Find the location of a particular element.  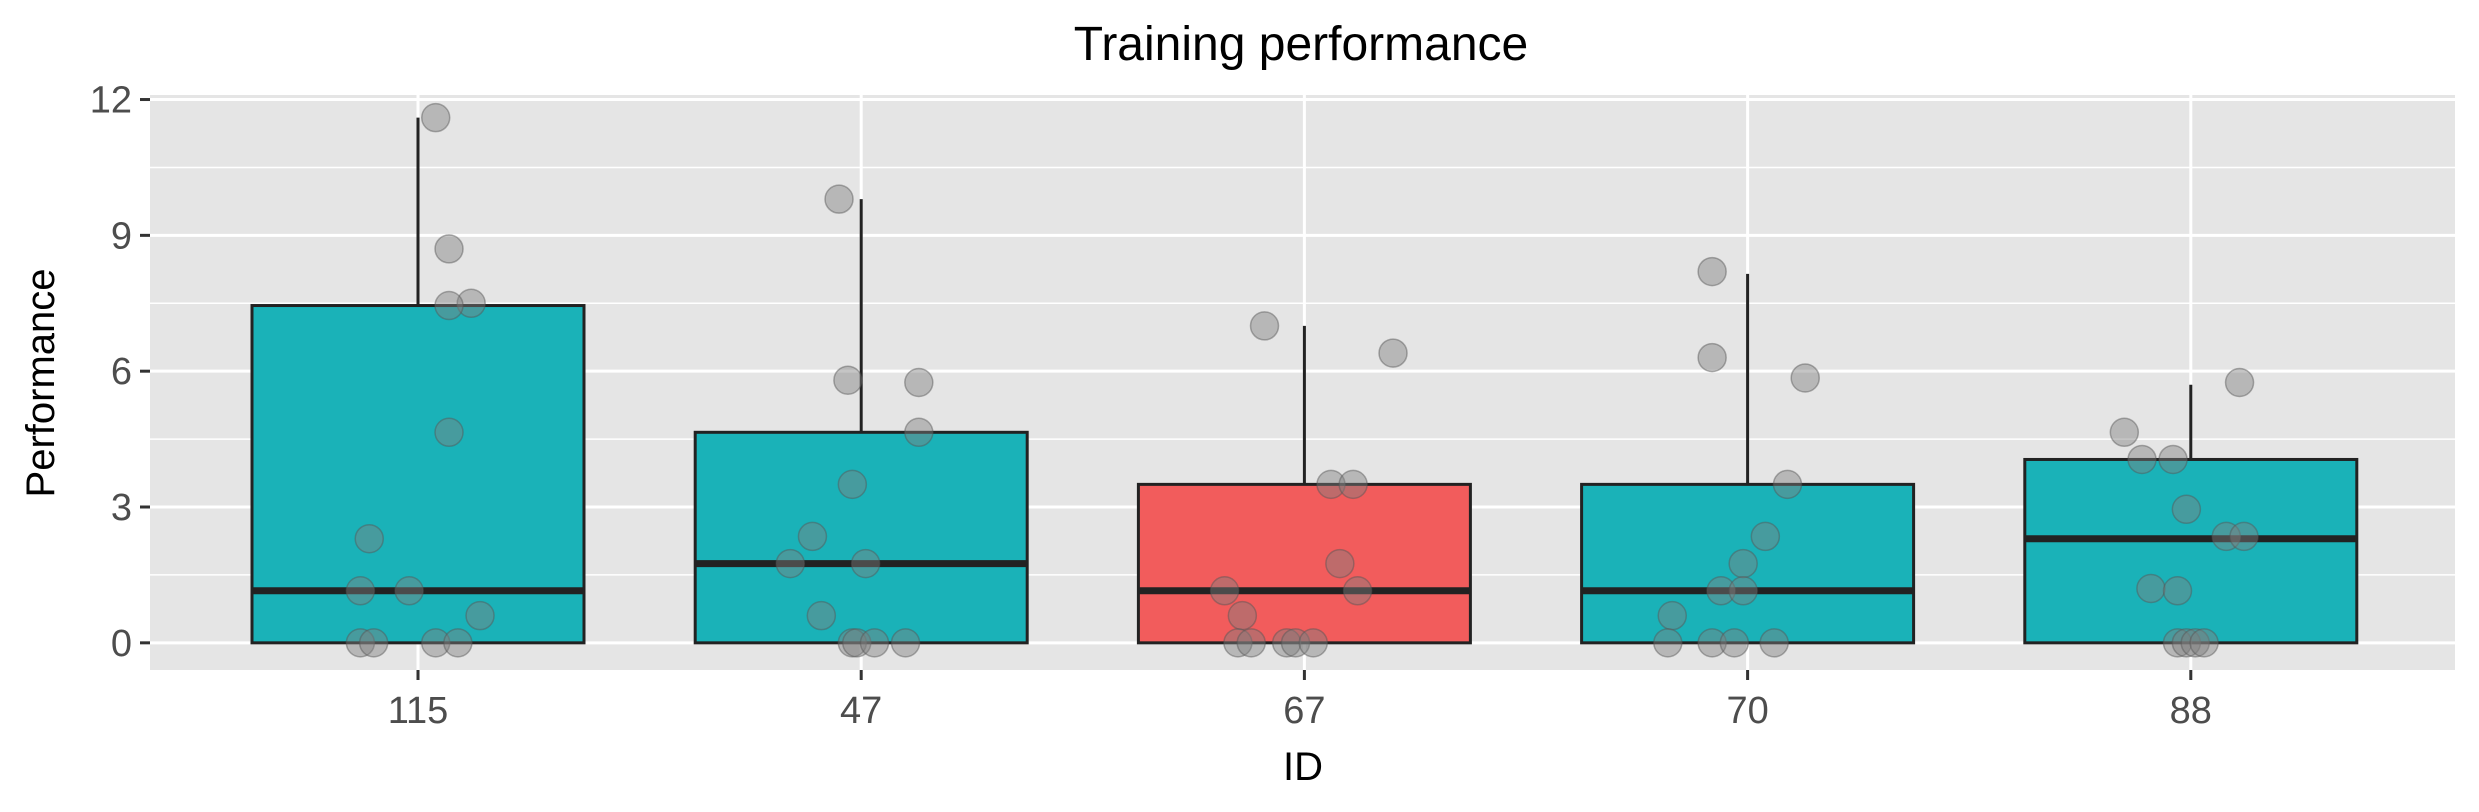

y-tick-label: 6 is located at coordinates (121, 372).